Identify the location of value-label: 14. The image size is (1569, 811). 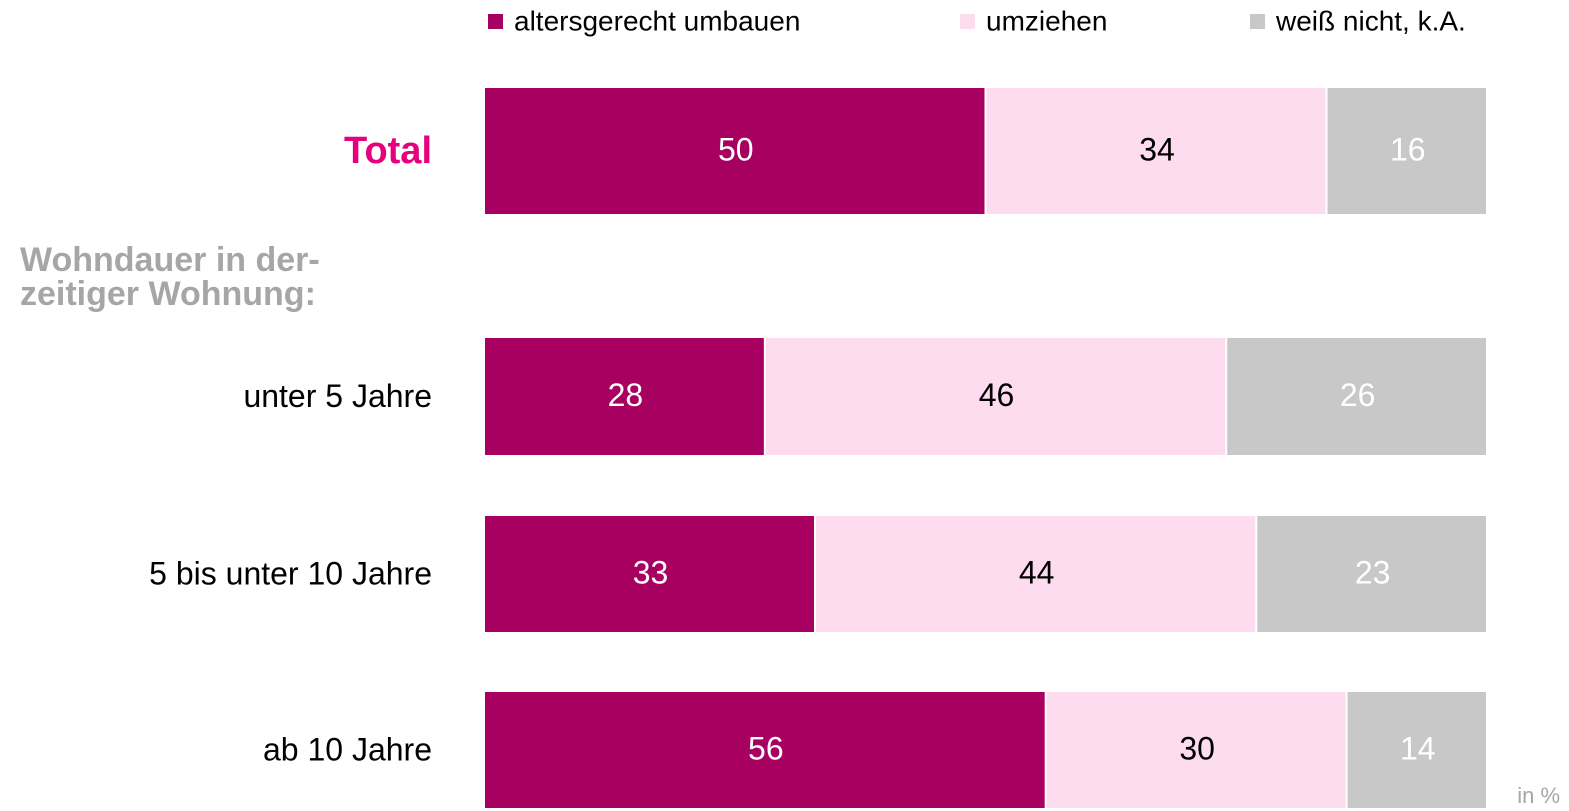
(1418, 748).